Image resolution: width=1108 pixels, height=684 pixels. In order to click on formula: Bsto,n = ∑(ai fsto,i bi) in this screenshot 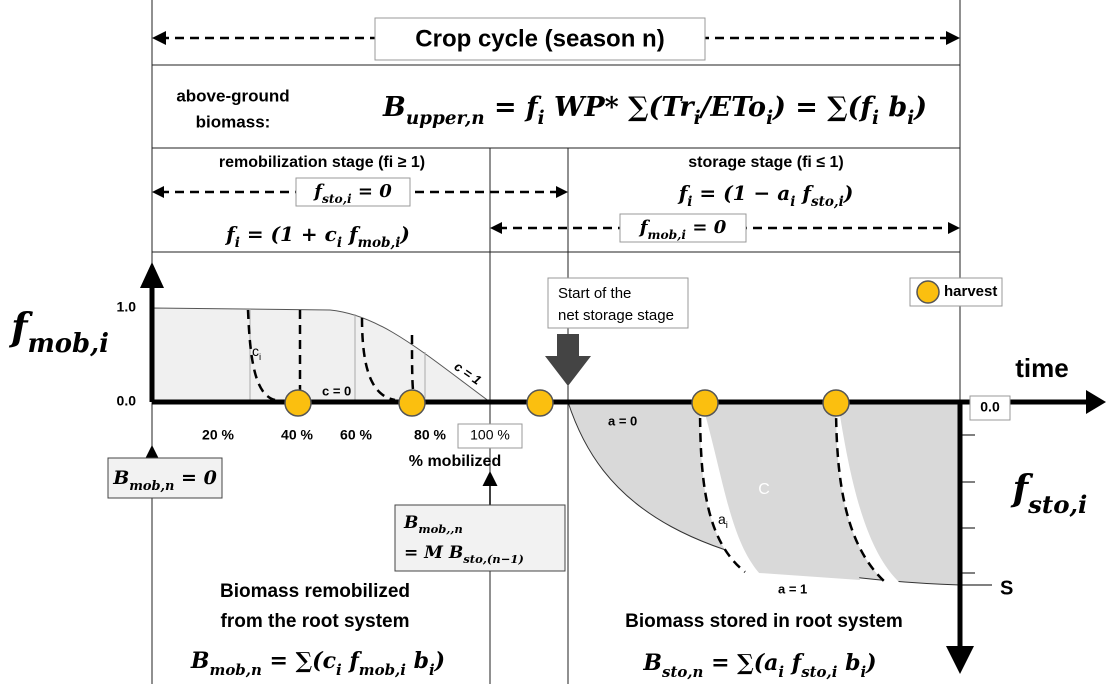, I will do `click(759, 665)`.